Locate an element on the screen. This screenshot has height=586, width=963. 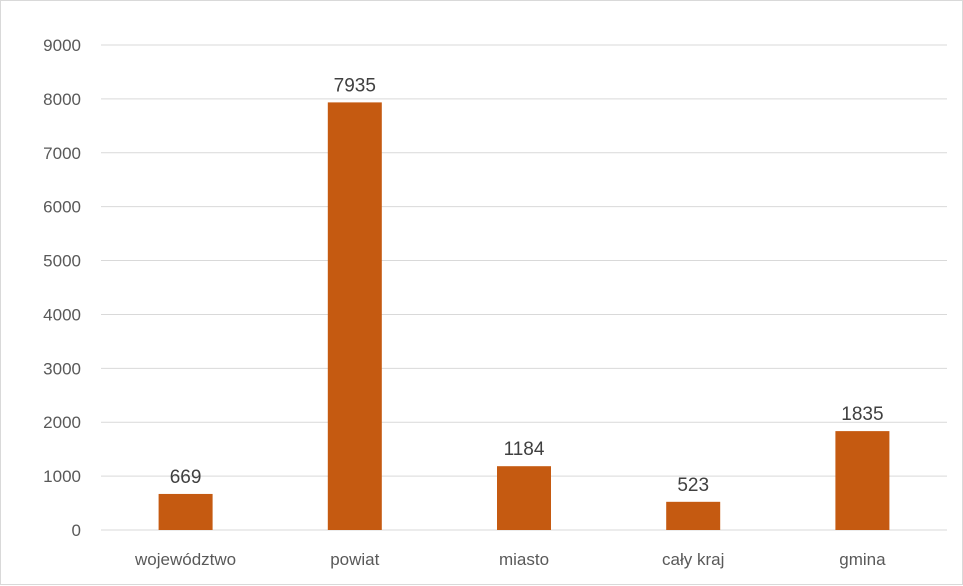
x-axis-tick-labels: województwo powiat miasto cały kraj gmina is located at coordinates (510, 559).